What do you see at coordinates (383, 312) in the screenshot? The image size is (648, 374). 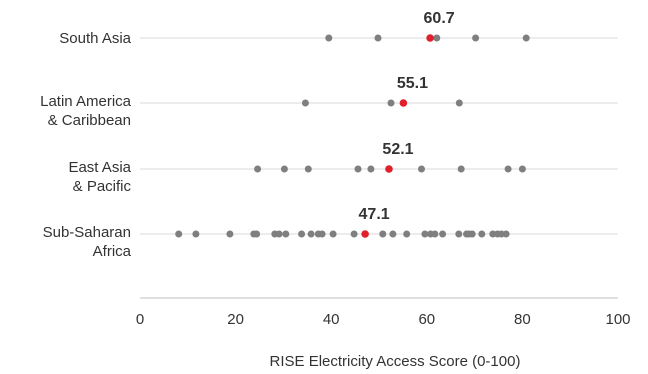 I see `x-axis: 0 20 40 60 80 100` at bounding box center [383, 312].